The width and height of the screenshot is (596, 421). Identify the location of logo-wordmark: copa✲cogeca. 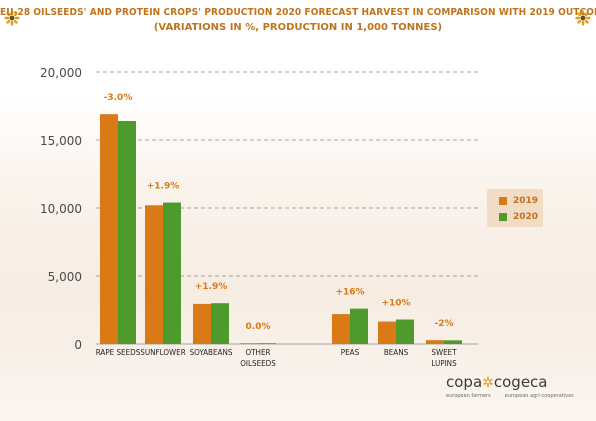
(511, 382).